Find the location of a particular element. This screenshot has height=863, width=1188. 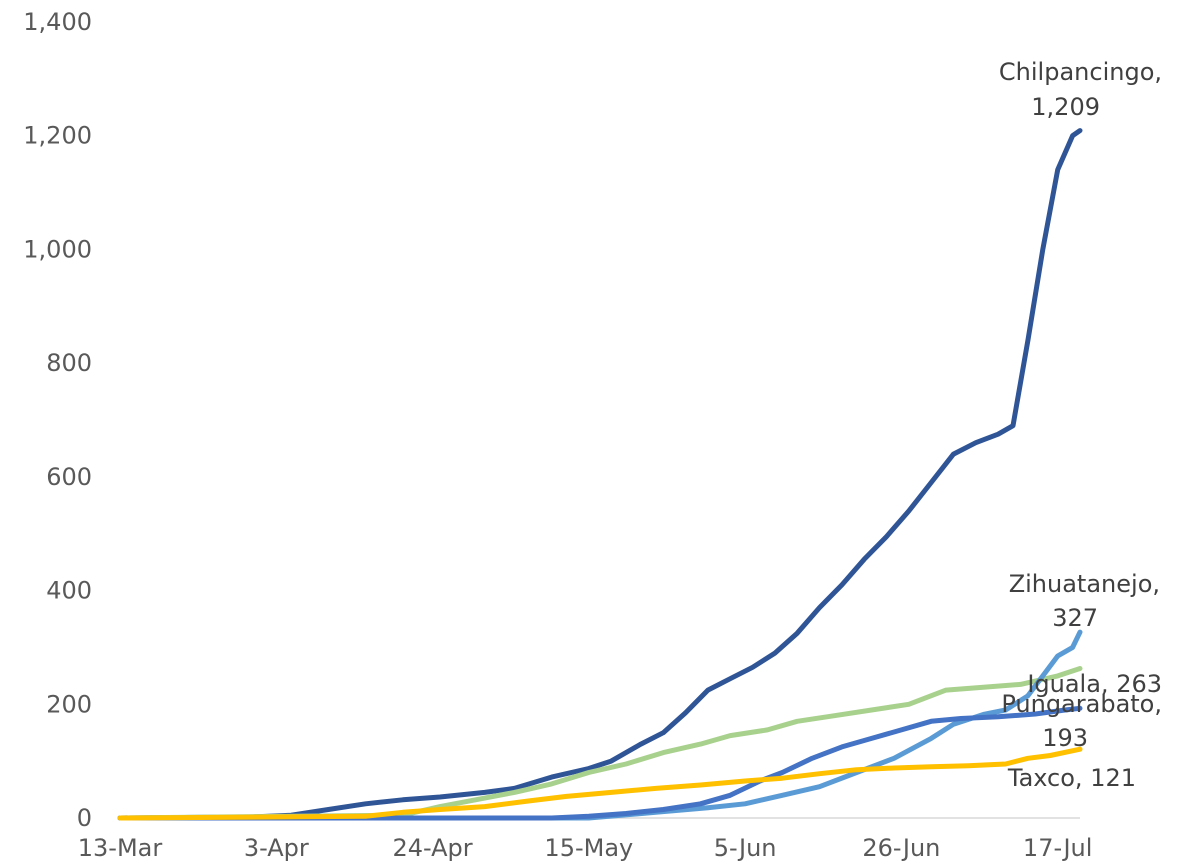

x-tick-label: 17-Jul is located at coordinates (1058, 848).